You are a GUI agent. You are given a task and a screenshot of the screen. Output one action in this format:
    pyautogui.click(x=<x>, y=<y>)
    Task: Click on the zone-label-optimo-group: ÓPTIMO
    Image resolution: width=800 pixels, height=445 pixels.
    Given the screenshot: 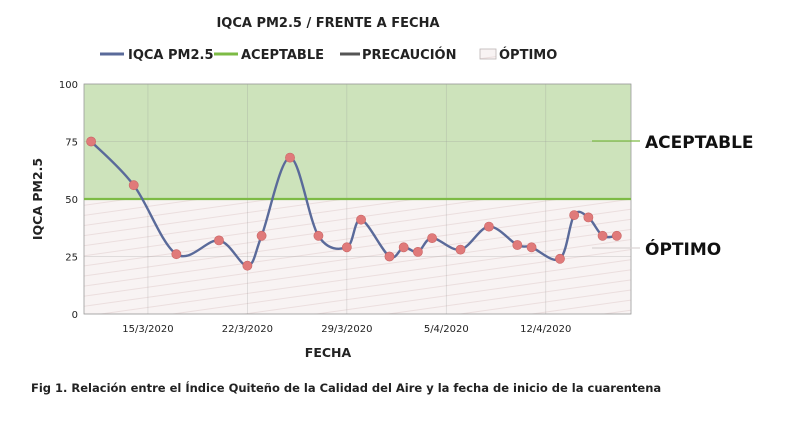 What is the action you would take?
    pyautogui.click(x=656, y=249)
    